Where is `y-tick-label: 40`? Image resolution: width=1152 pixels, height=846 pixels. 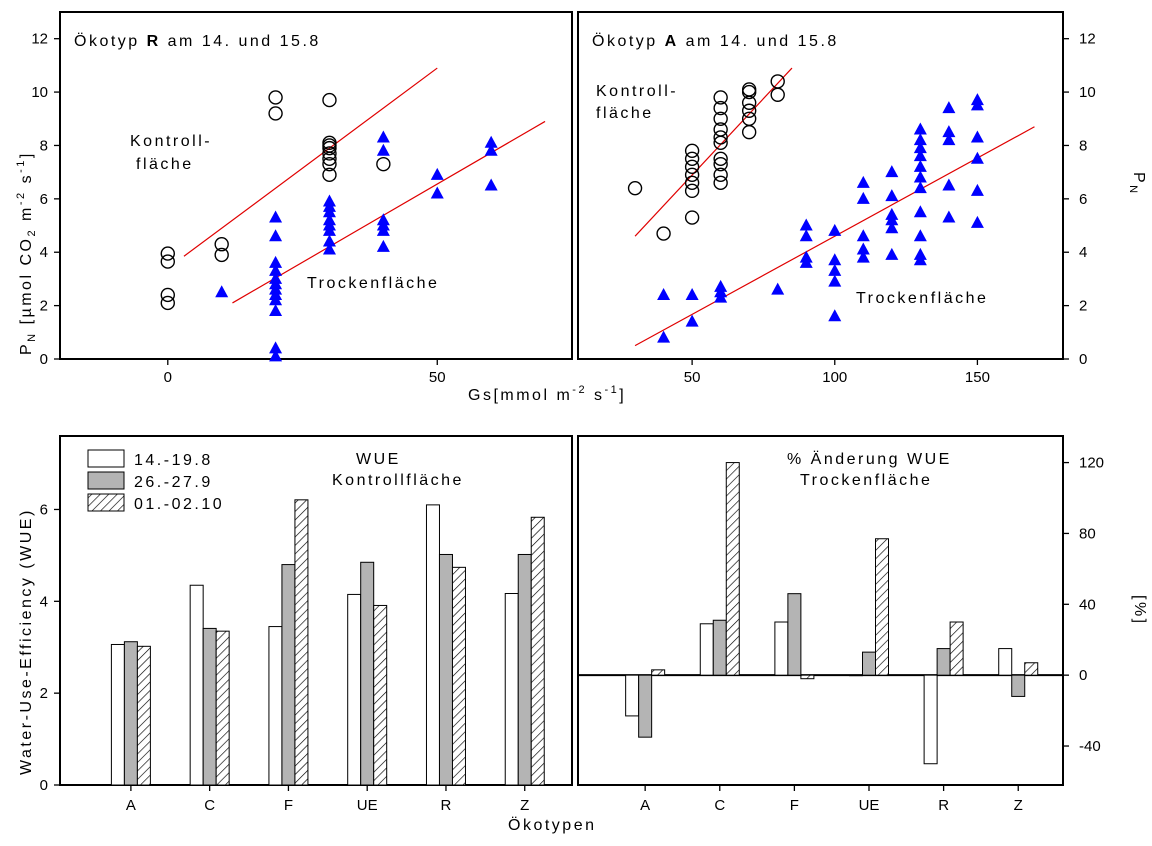 y-tick-label: 40 is located at coordinates (1087, 604).